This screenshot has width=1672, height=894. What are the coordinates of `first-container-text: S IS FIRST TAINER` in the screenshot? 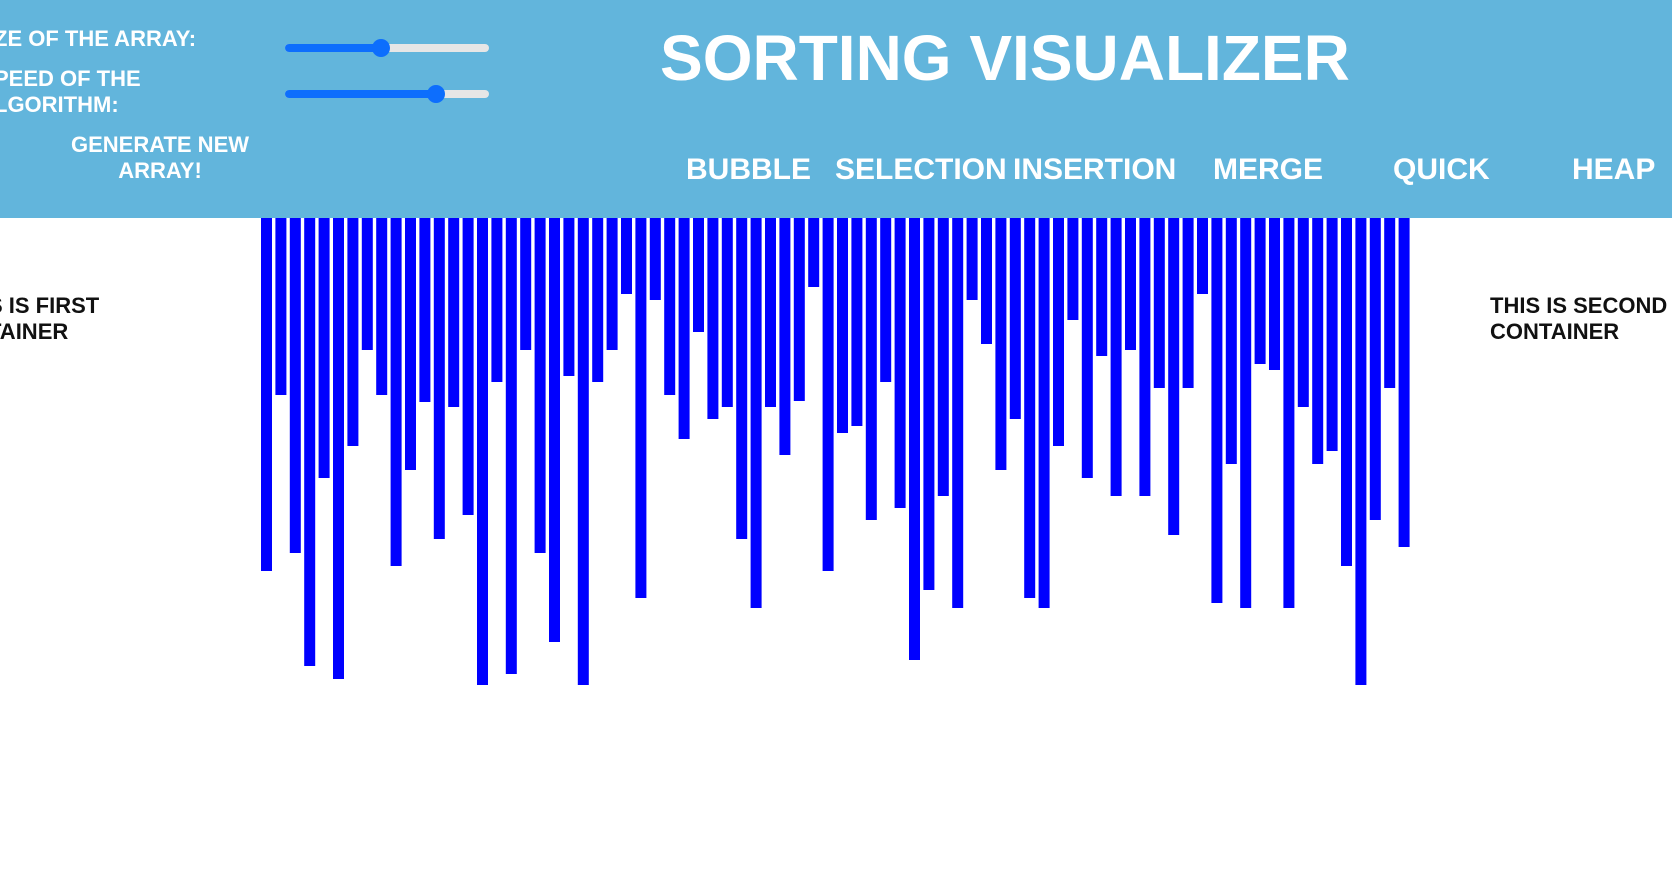 It's located at (50, 318).